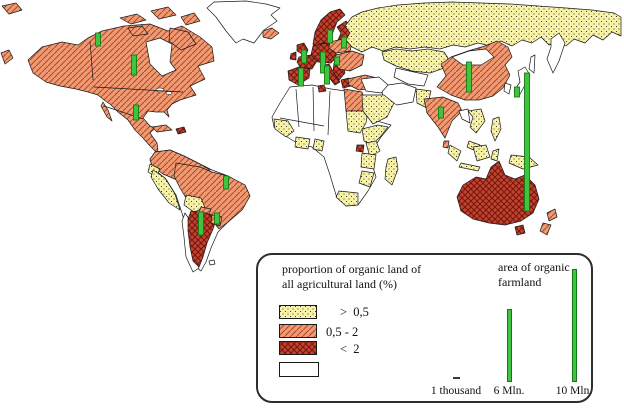 This screenshot has height=408, width=624. Describe the element at coordinates (360, 148) in the screenshot. I see `region-uganda` at that location.